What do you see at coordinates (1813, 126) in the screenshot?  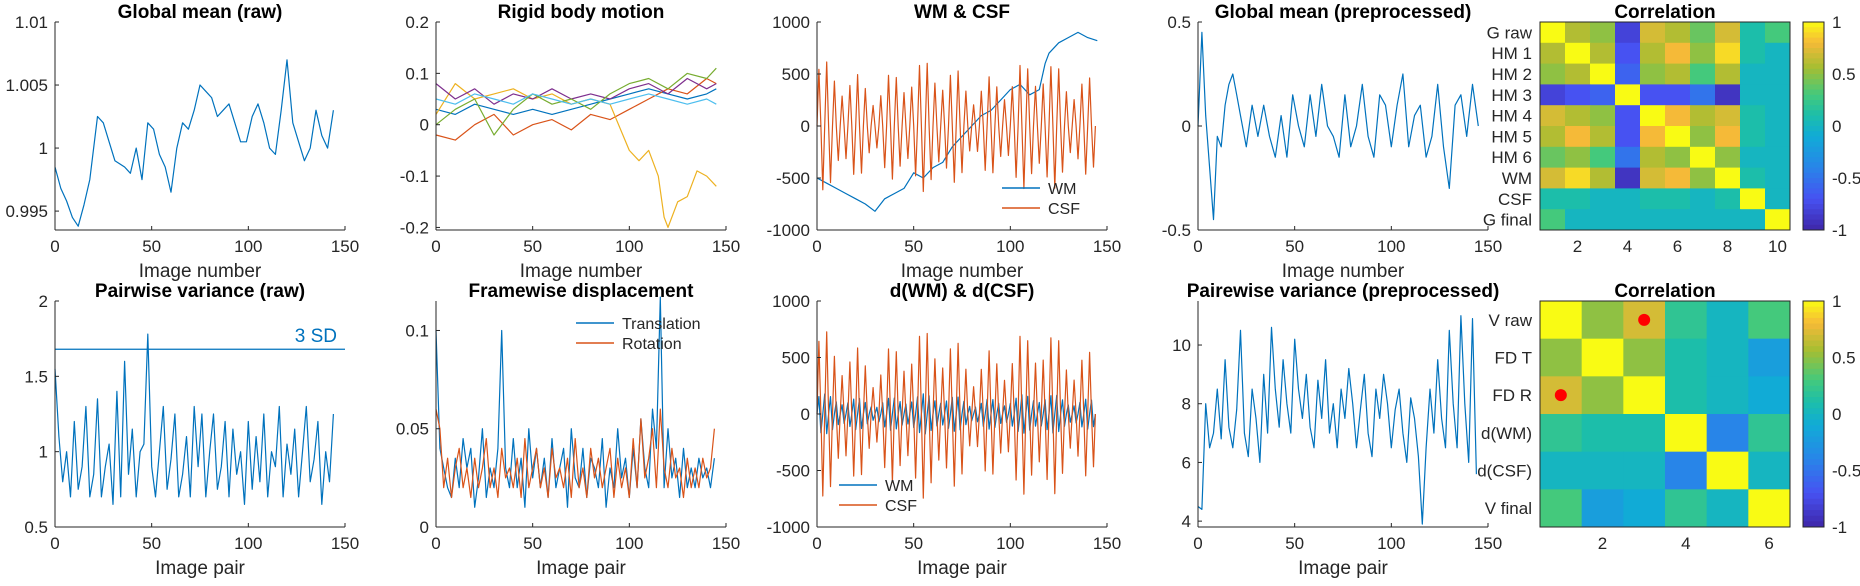 I see `colorbar-frame` at bounding box center [1813, 126].